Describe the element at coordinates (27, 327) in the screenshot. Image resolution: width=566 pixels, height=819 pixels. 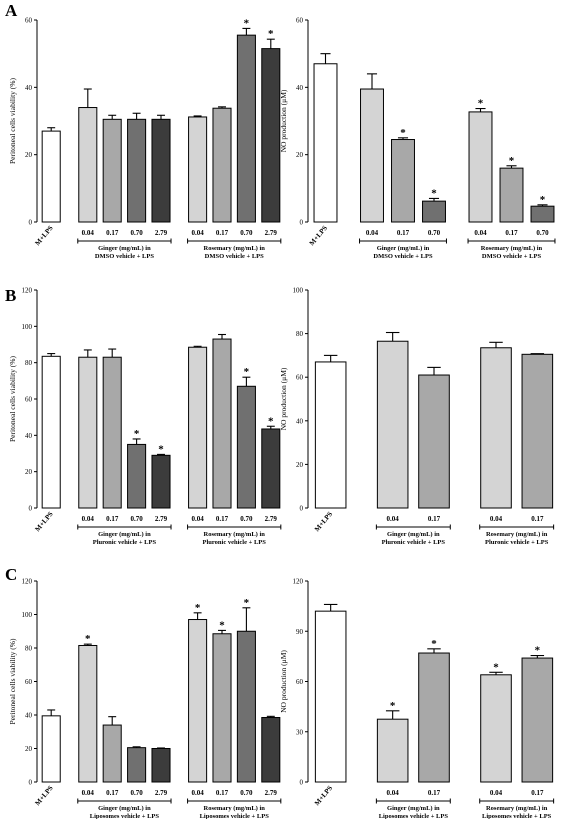
I see `y-tick-label: 100` at that location.